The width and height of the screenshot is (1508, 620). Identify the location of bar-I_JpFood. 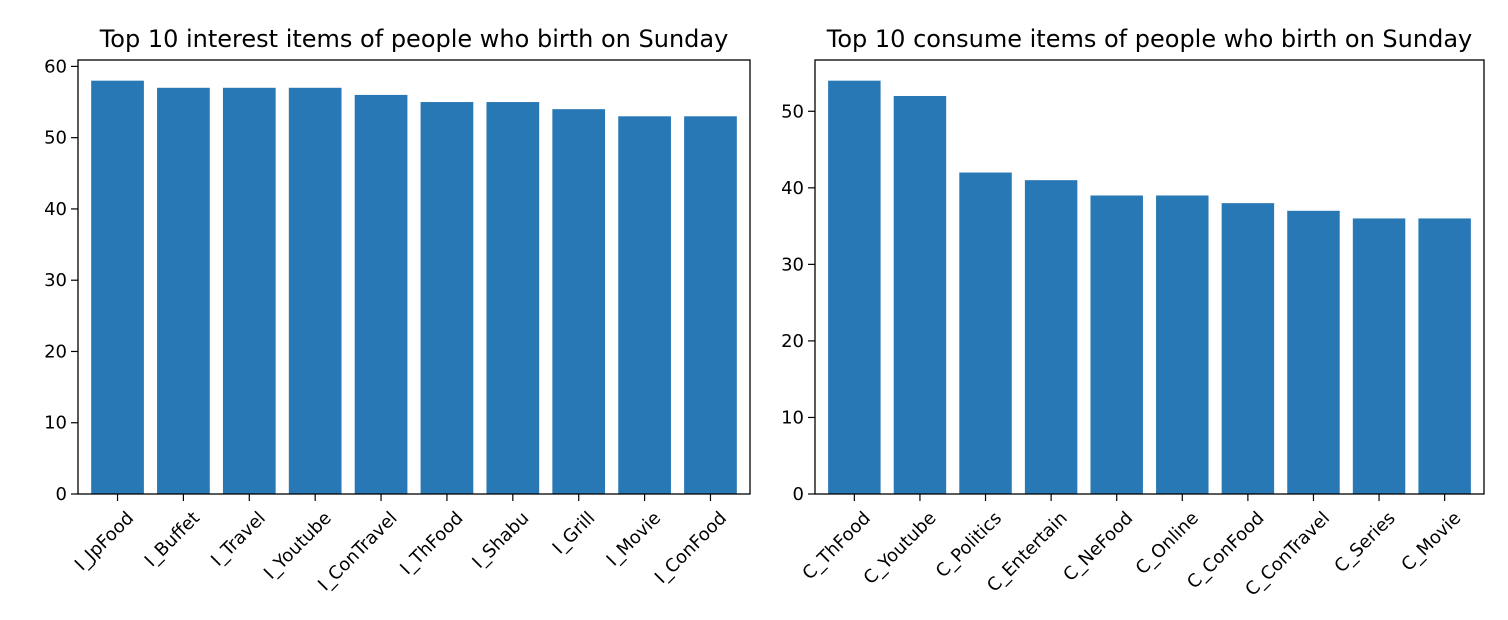
(117, 287).